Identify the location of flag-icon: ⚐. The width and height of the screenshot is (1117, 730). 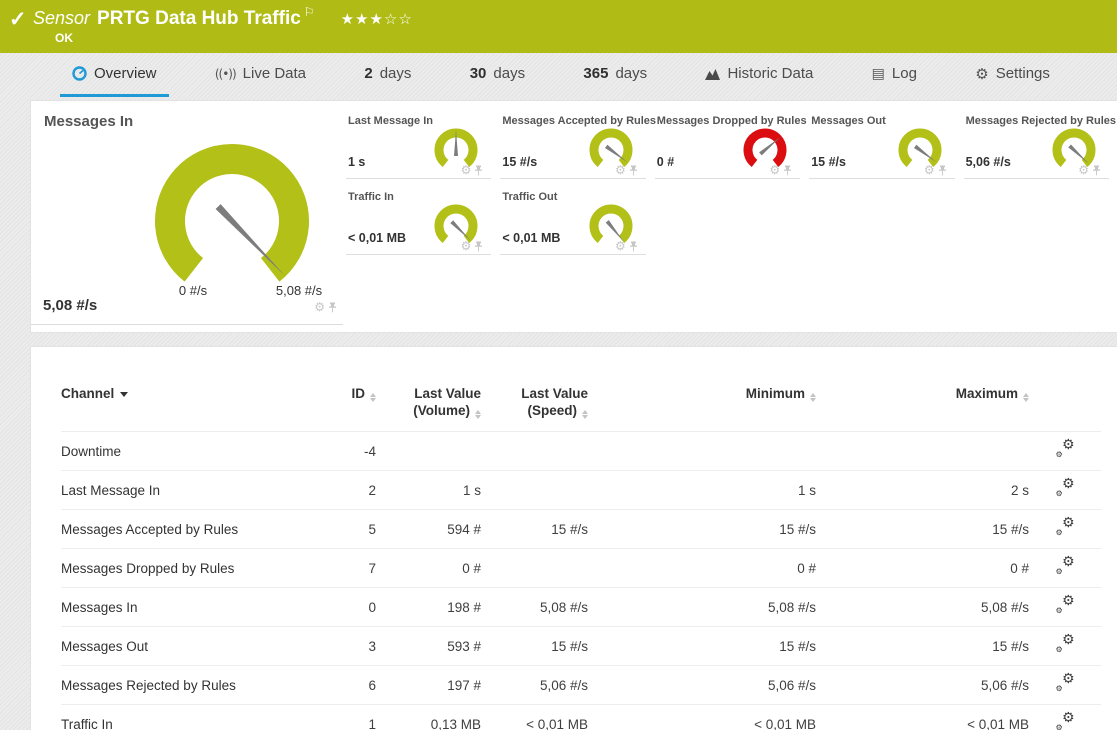
(309, 12).